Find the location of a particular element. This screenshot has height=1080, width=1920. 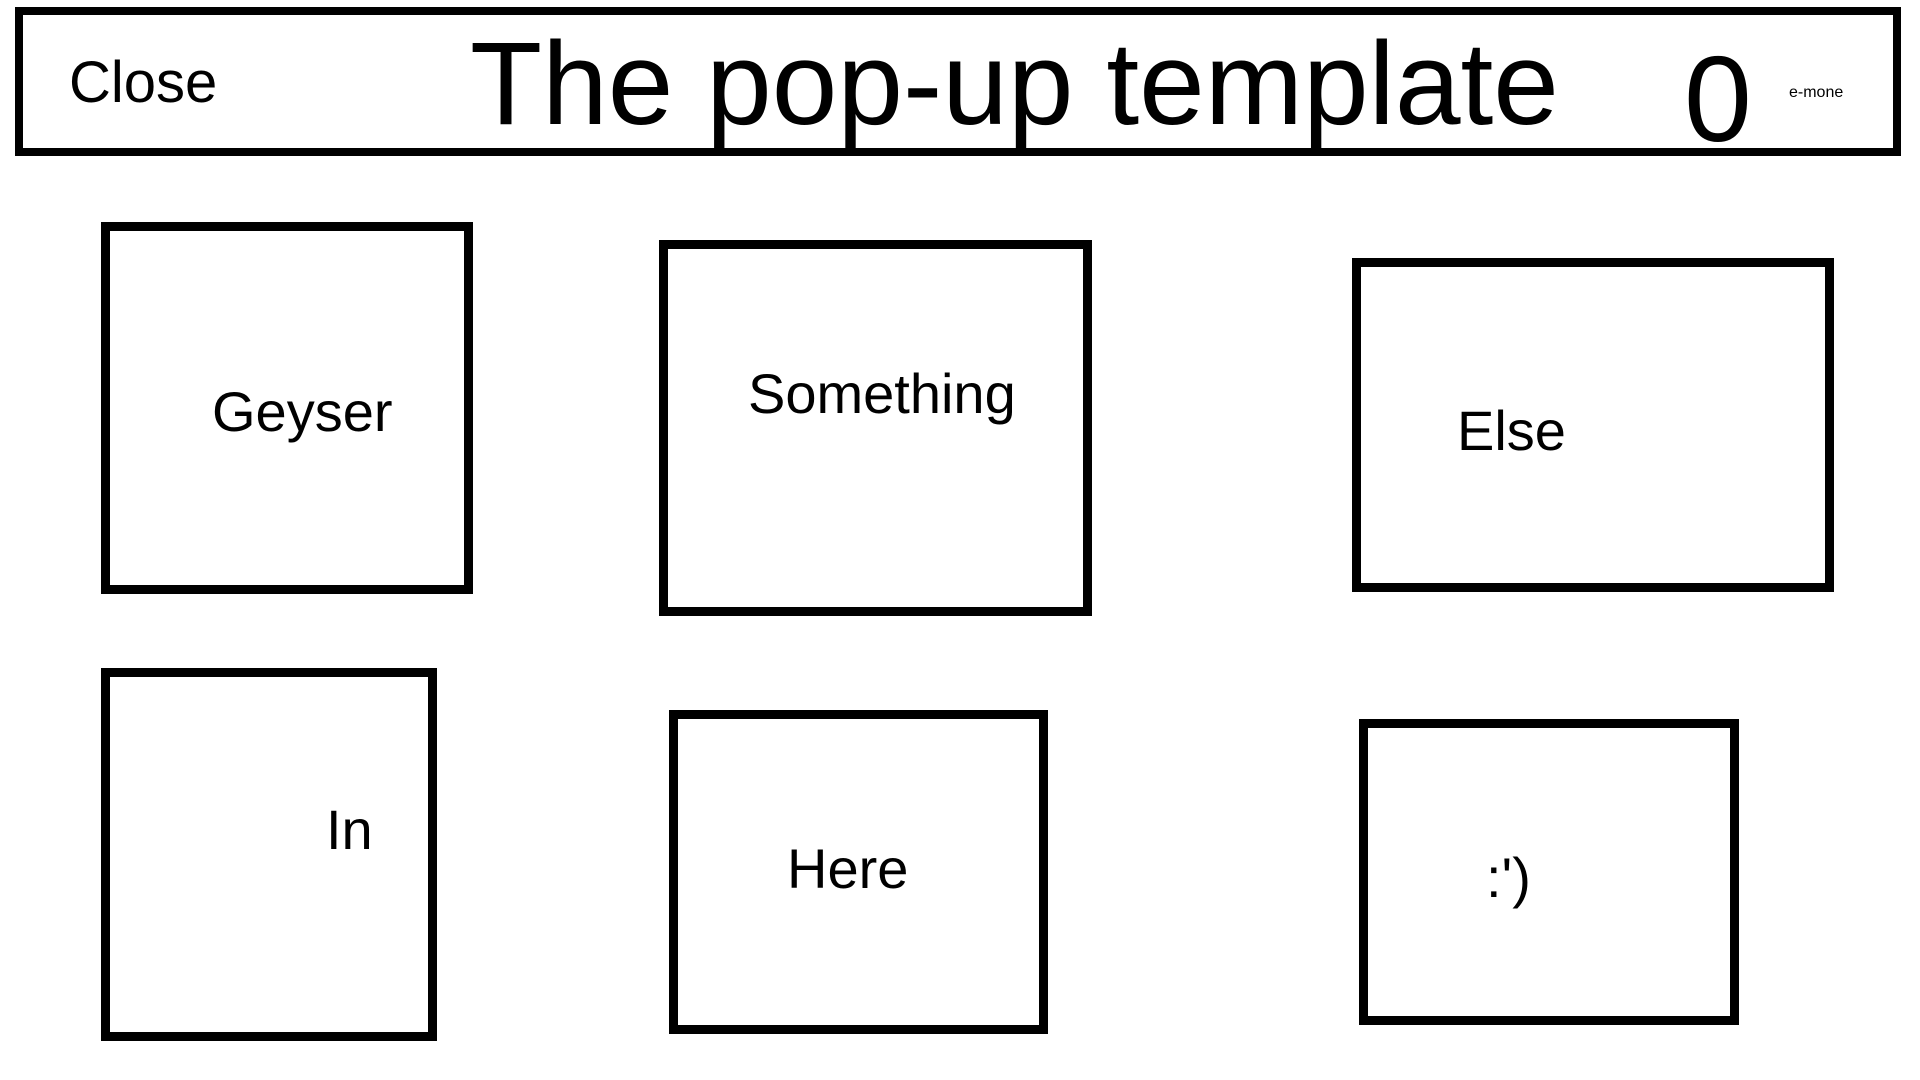

tile-label: :') is located at coordinates (1508, 877).